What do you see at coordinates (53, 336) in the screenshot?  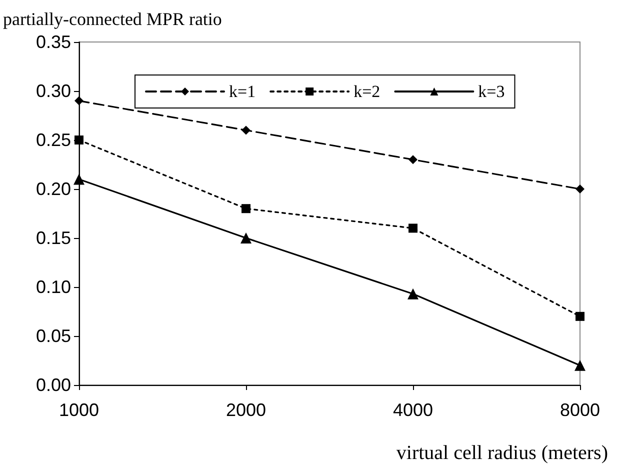 I see `y-tick-label: 0.05` at bounding box center [53, 336].